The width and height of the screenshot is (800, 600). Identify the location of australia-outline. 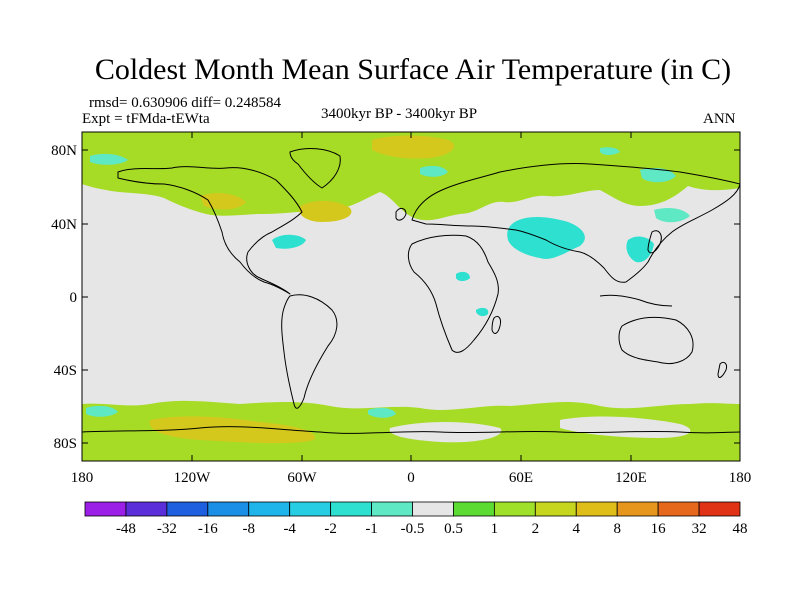
(656, 341).